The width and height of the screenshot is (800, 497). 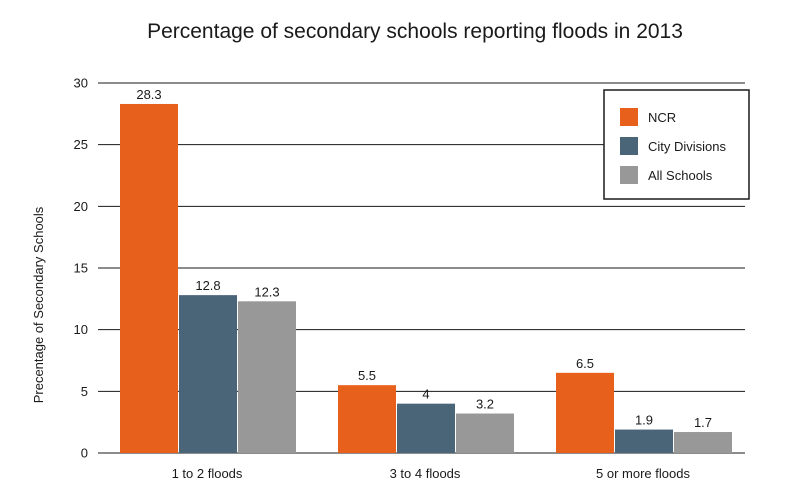 What do you see at coordinates (81, 206) in the screenshot?
I see `y-tick-label: 20` at bounding box center [81, 206].